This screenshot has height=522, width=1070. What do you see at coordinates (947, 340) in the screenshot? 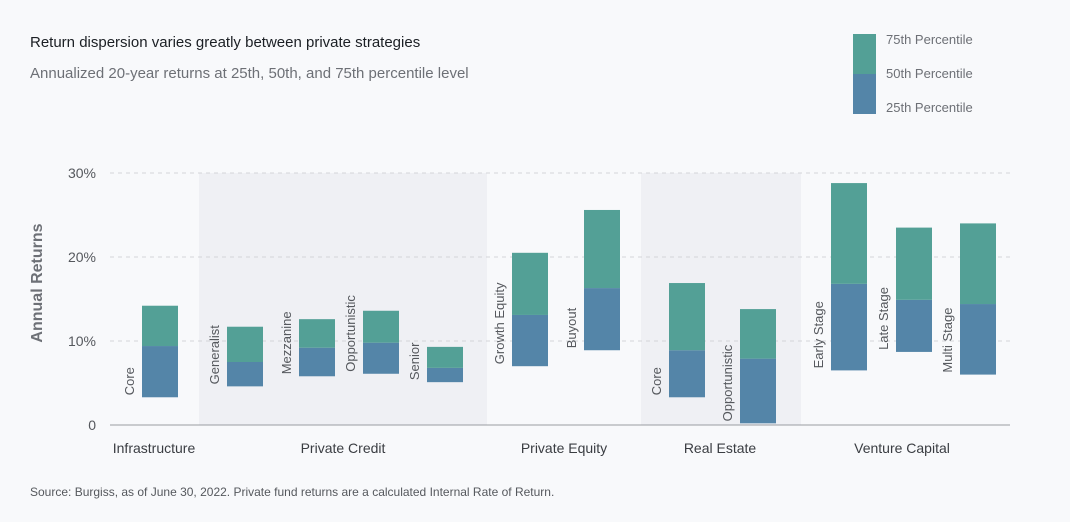
I see `bar-label: Multi Stage` at bounding box center [947, 340].